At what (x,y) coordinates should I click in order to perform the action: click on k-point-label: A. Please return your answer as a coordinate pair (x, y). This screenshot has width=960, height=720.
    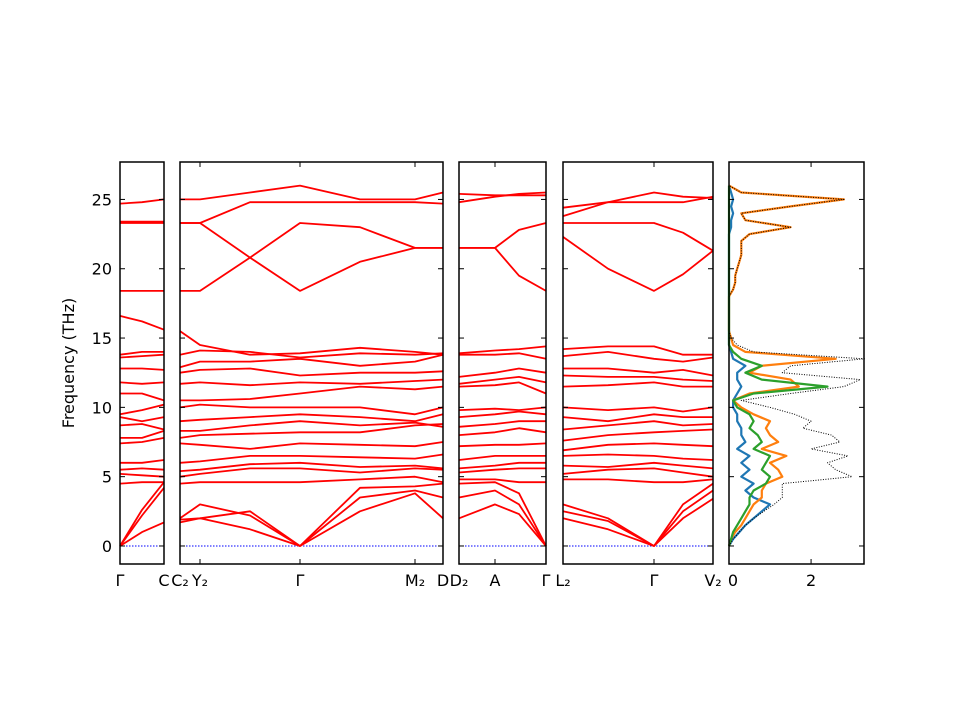
    Looking at the image, I should click on (495, 580).